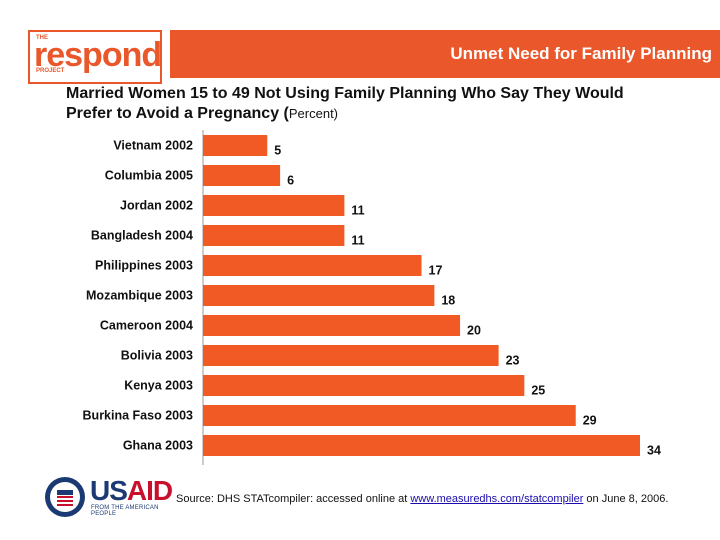 Image resolution: width=720 pixels, height=540 pixels. I want to click on category-label: Bangladesh 2004, so click(142, 236).